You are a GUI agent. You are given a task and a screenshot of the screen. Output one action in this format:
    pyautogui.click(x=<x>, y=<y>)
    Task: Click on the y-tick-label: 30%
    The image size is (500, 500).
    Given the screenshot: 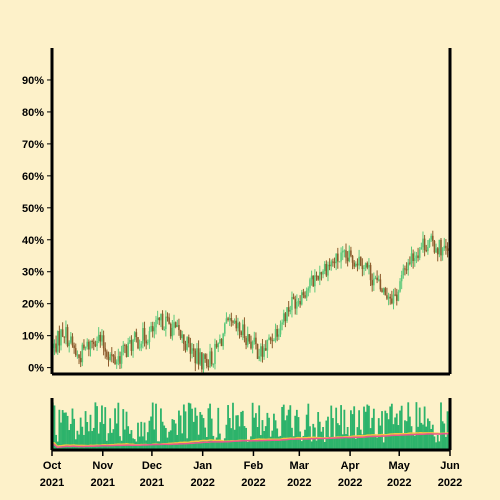 What is the action you would take?
    pyautogui.click(x=33, y=273)
    